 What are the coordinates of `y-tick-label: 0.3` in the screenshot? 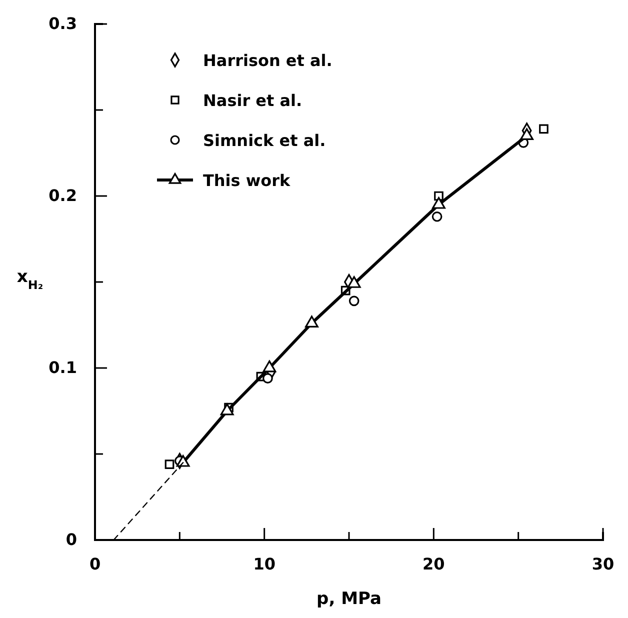 It's located at (62, 24).